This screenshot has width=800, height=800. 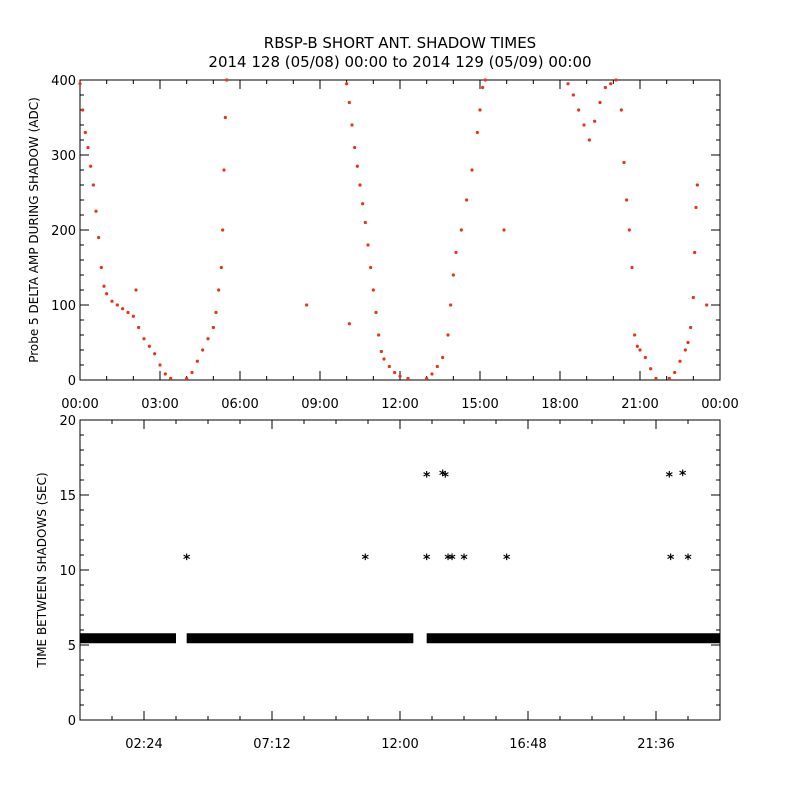 I want to click on interval-x-tick-labels: 02:24 07:12 12:00 16:48 21:36, so click(x=399, y=744).